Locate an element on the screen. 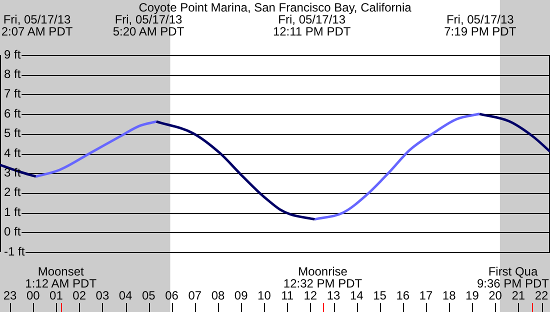  y-tick-label: 4 ft is located at coordinates (13, 153).